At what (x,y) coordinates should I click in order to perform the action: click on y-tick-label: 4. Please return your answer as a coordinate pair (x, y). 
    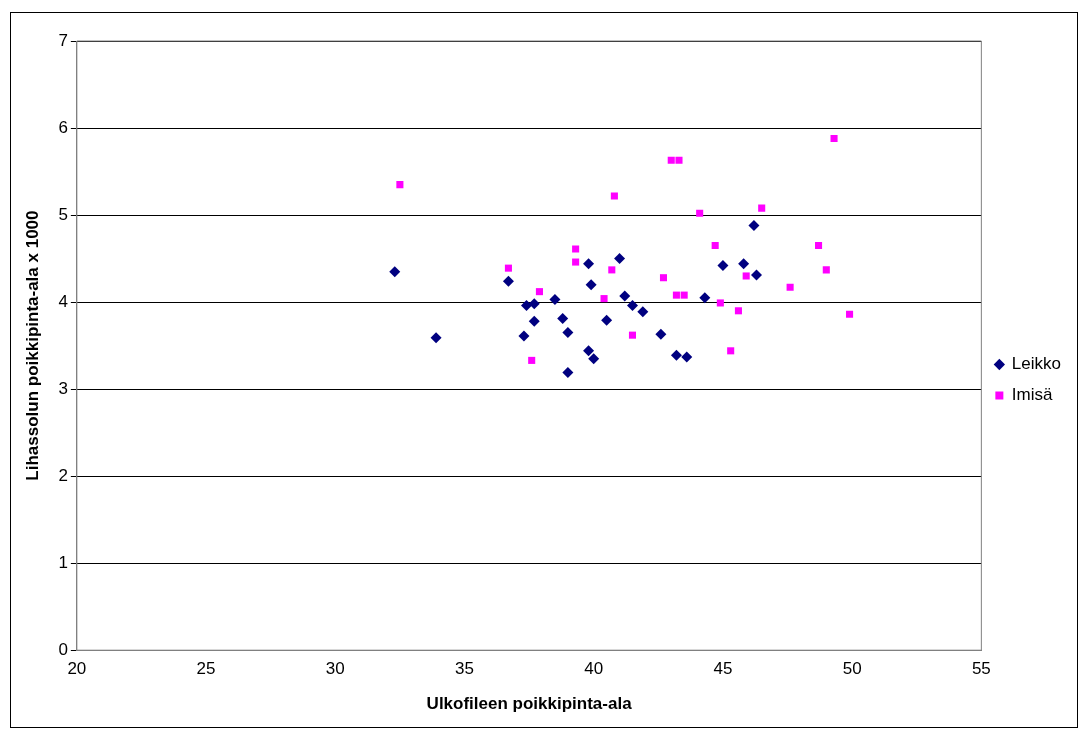
    Looking at the image, I should click on (63, 301).